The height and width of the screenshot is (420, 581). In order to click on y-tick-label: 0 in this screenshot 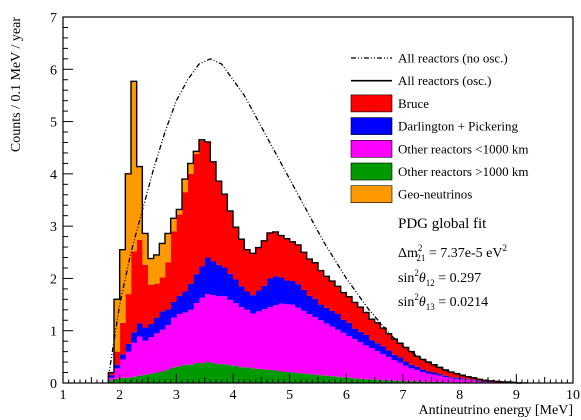, I will do `click(53, 384)`.